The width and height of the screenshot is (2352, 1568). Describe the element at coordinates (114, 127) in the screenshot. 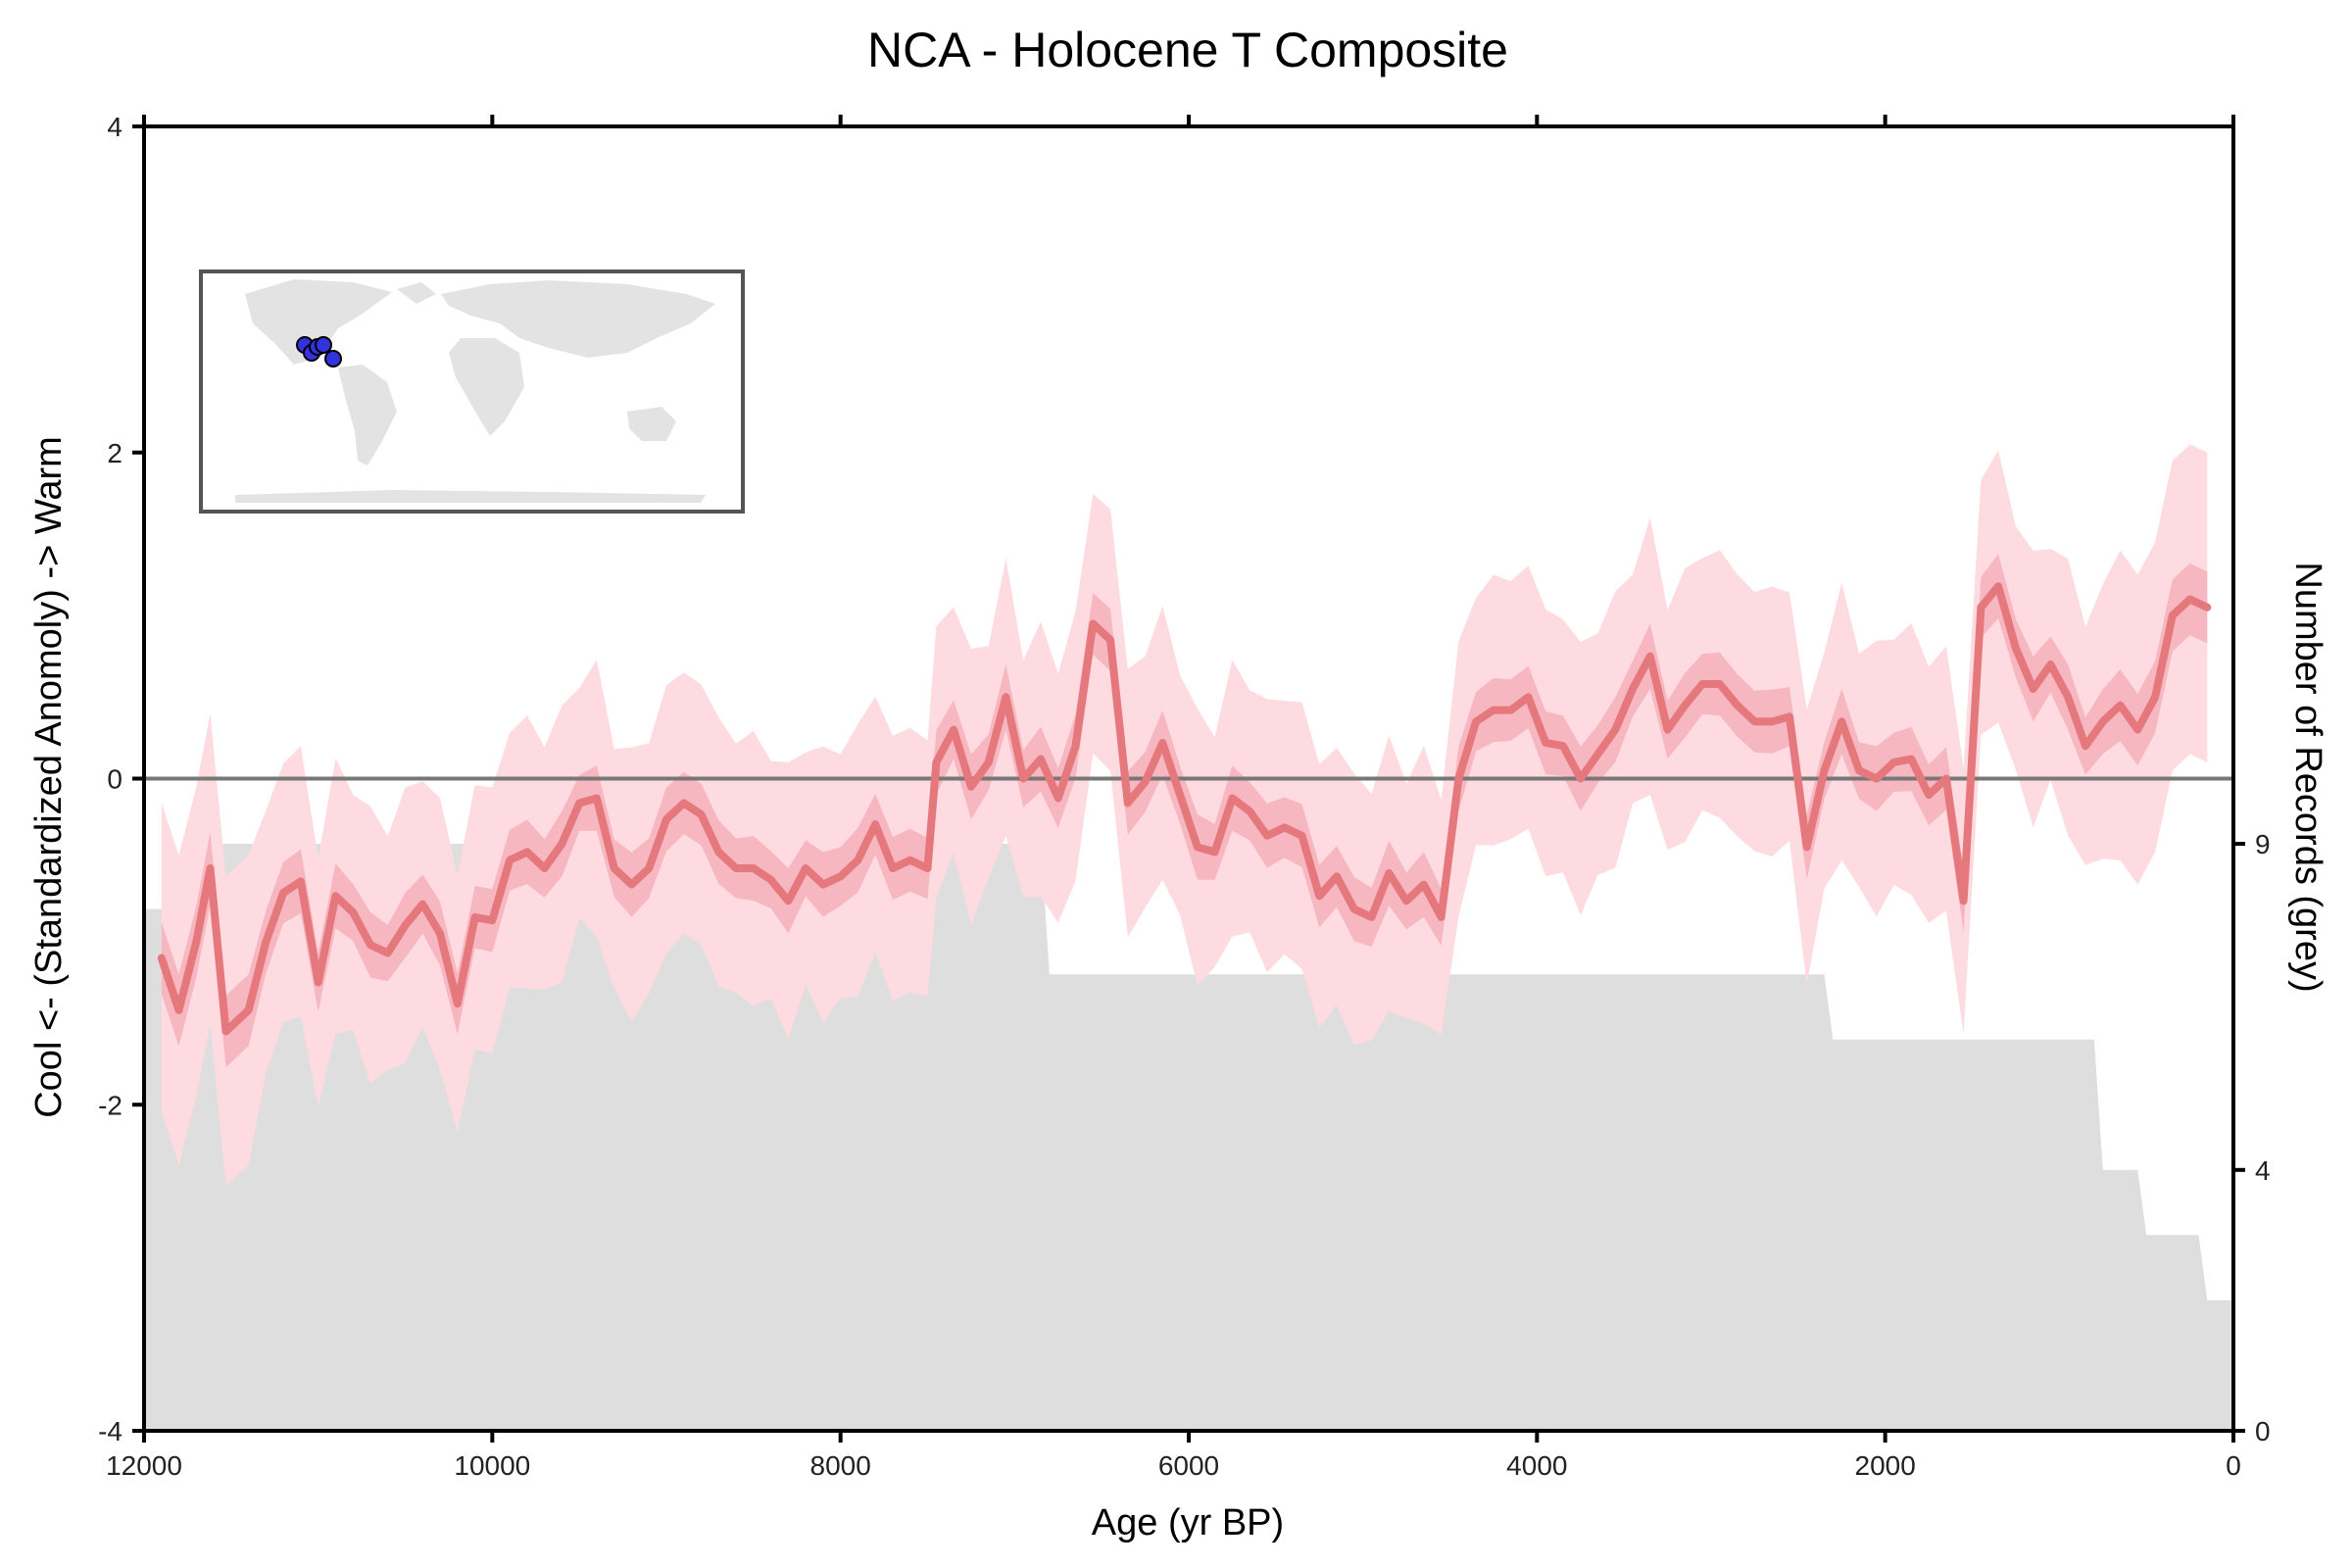

I see `y-tick-label: 4` at that location.